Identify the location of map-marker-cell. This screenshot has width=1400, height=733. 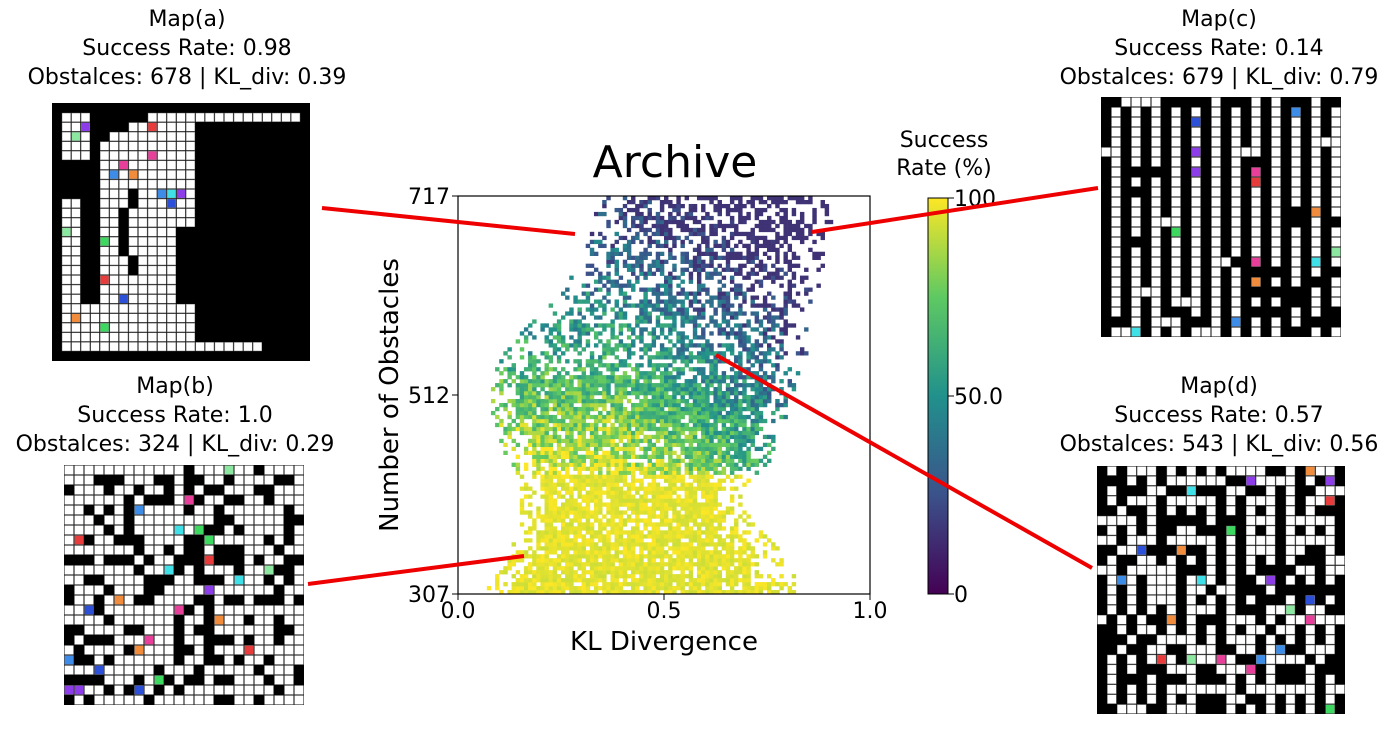
(1196, 122).